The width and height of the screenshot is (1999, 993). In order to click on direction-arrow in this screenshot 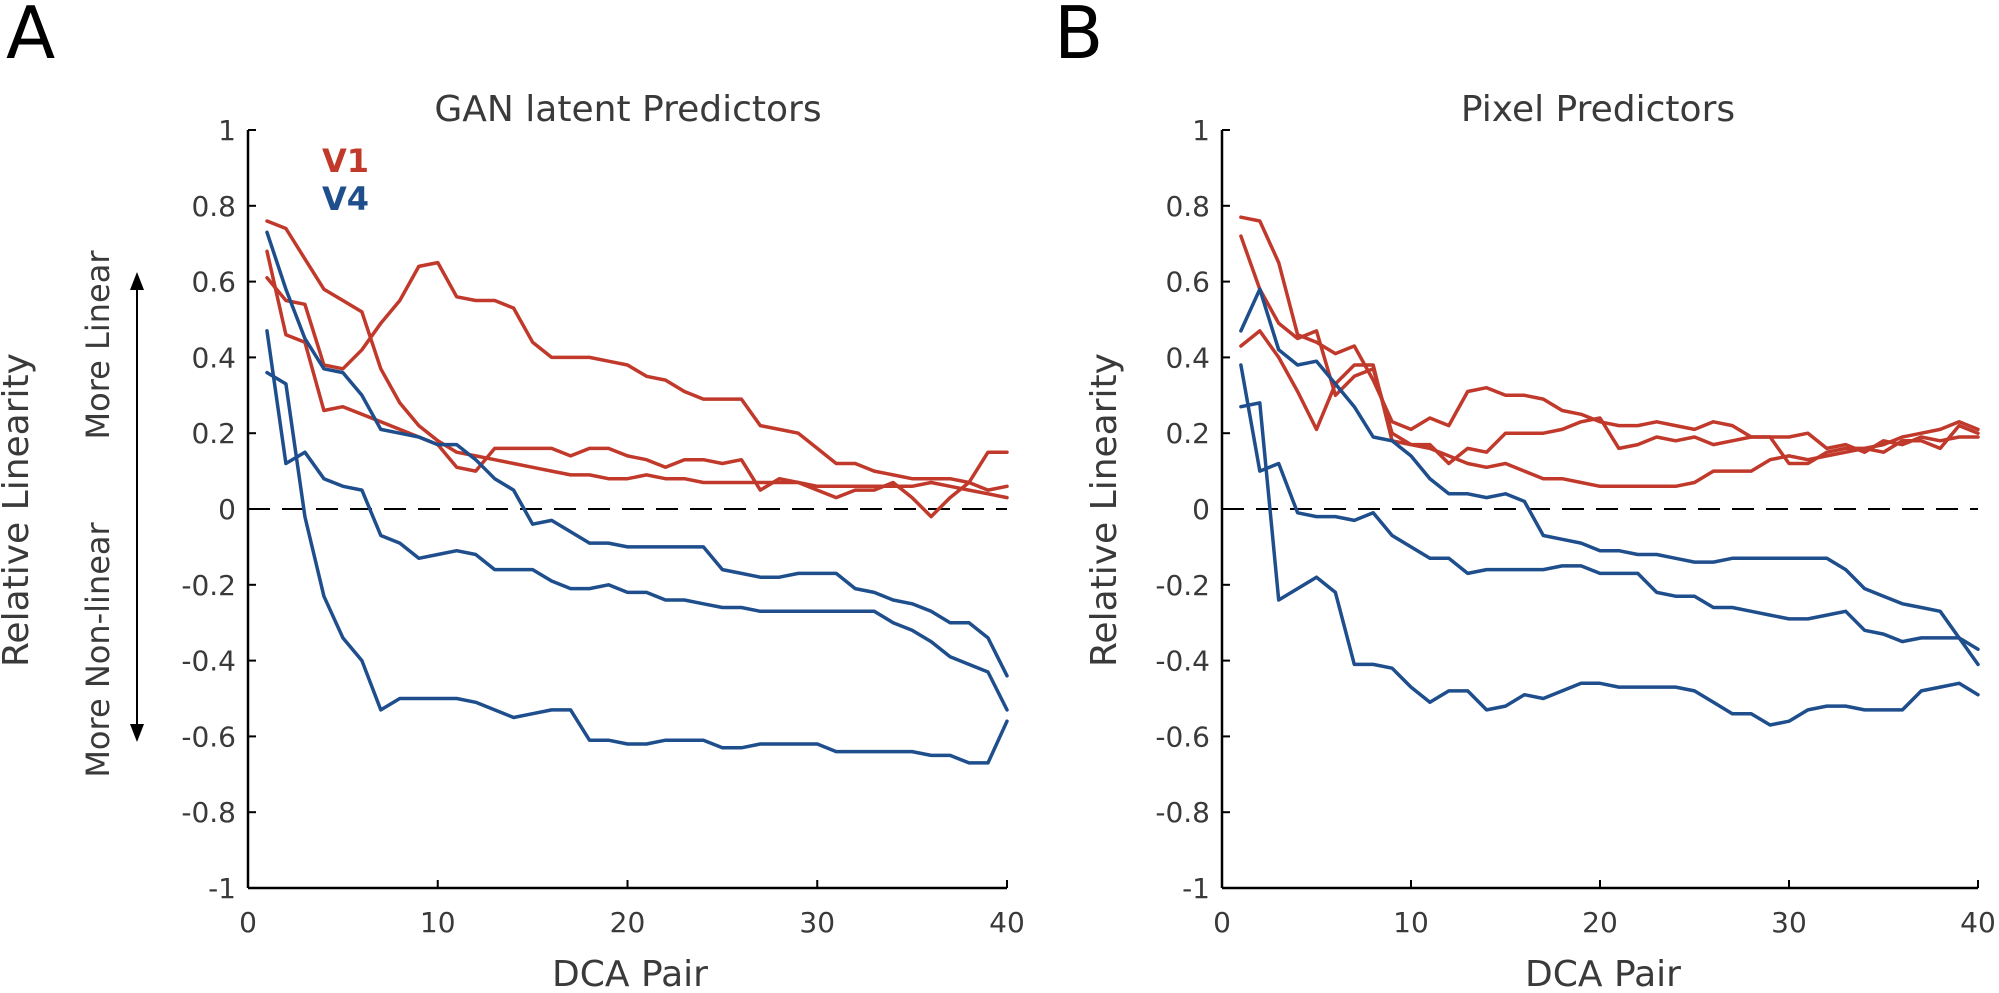, I will do `click(137, 507)`.